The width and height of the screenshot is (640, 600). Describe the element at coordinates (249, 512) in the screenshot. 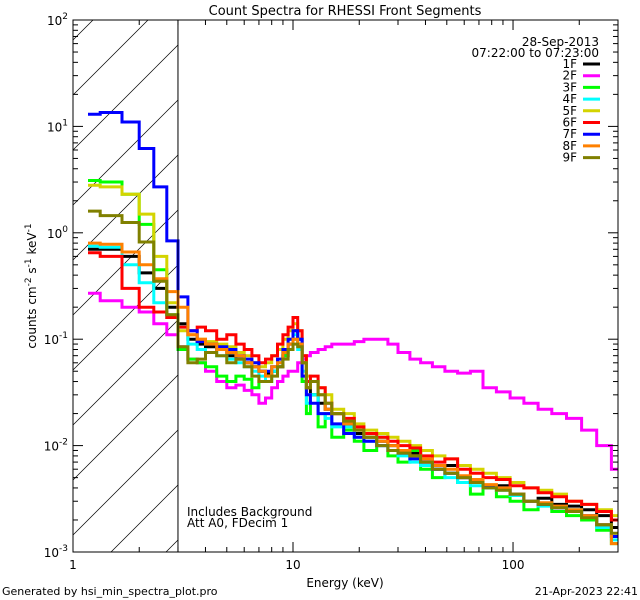

I see `annotation-background: Includes Background` at that location.